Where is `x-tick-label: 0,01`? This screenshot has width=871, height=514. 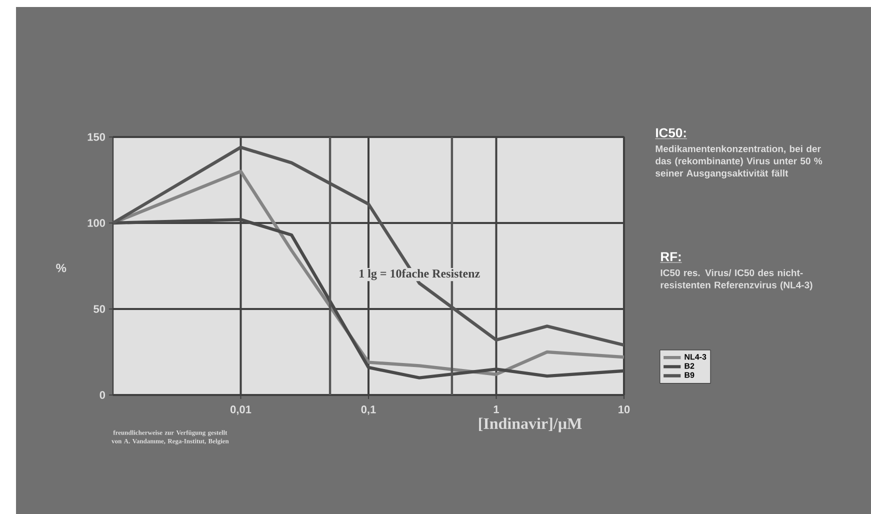
x-tick-label: 0,01 is located at coordinates (241, 410).